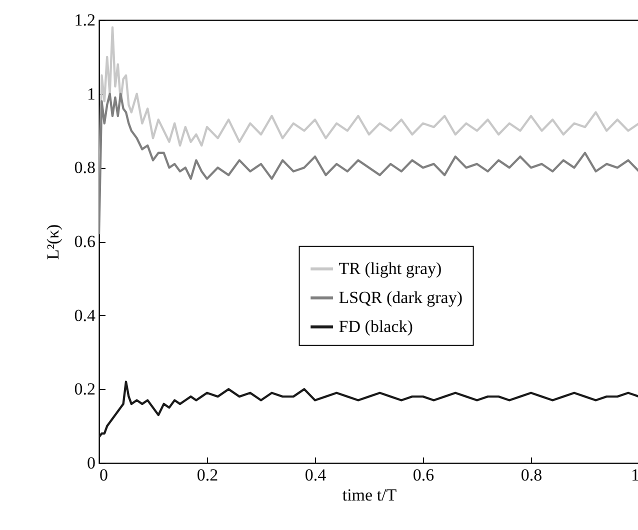 The width and height of the screenshot is (638, 530). I want to click on x-tick-label: 0.4, so click(315, 475).